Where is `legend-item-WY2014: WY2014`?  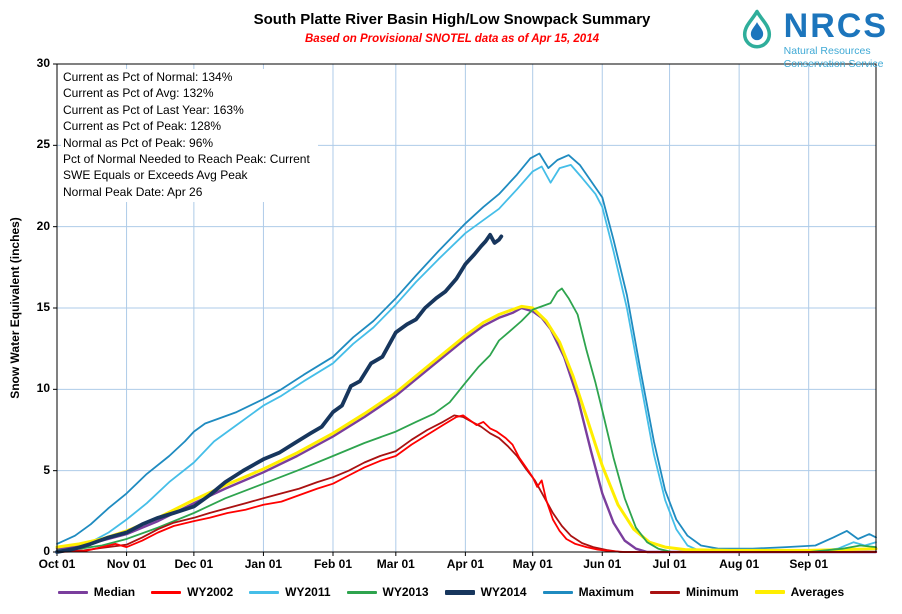 legend-item-WY2014: WY2014 is located at coordinates (485, 592).